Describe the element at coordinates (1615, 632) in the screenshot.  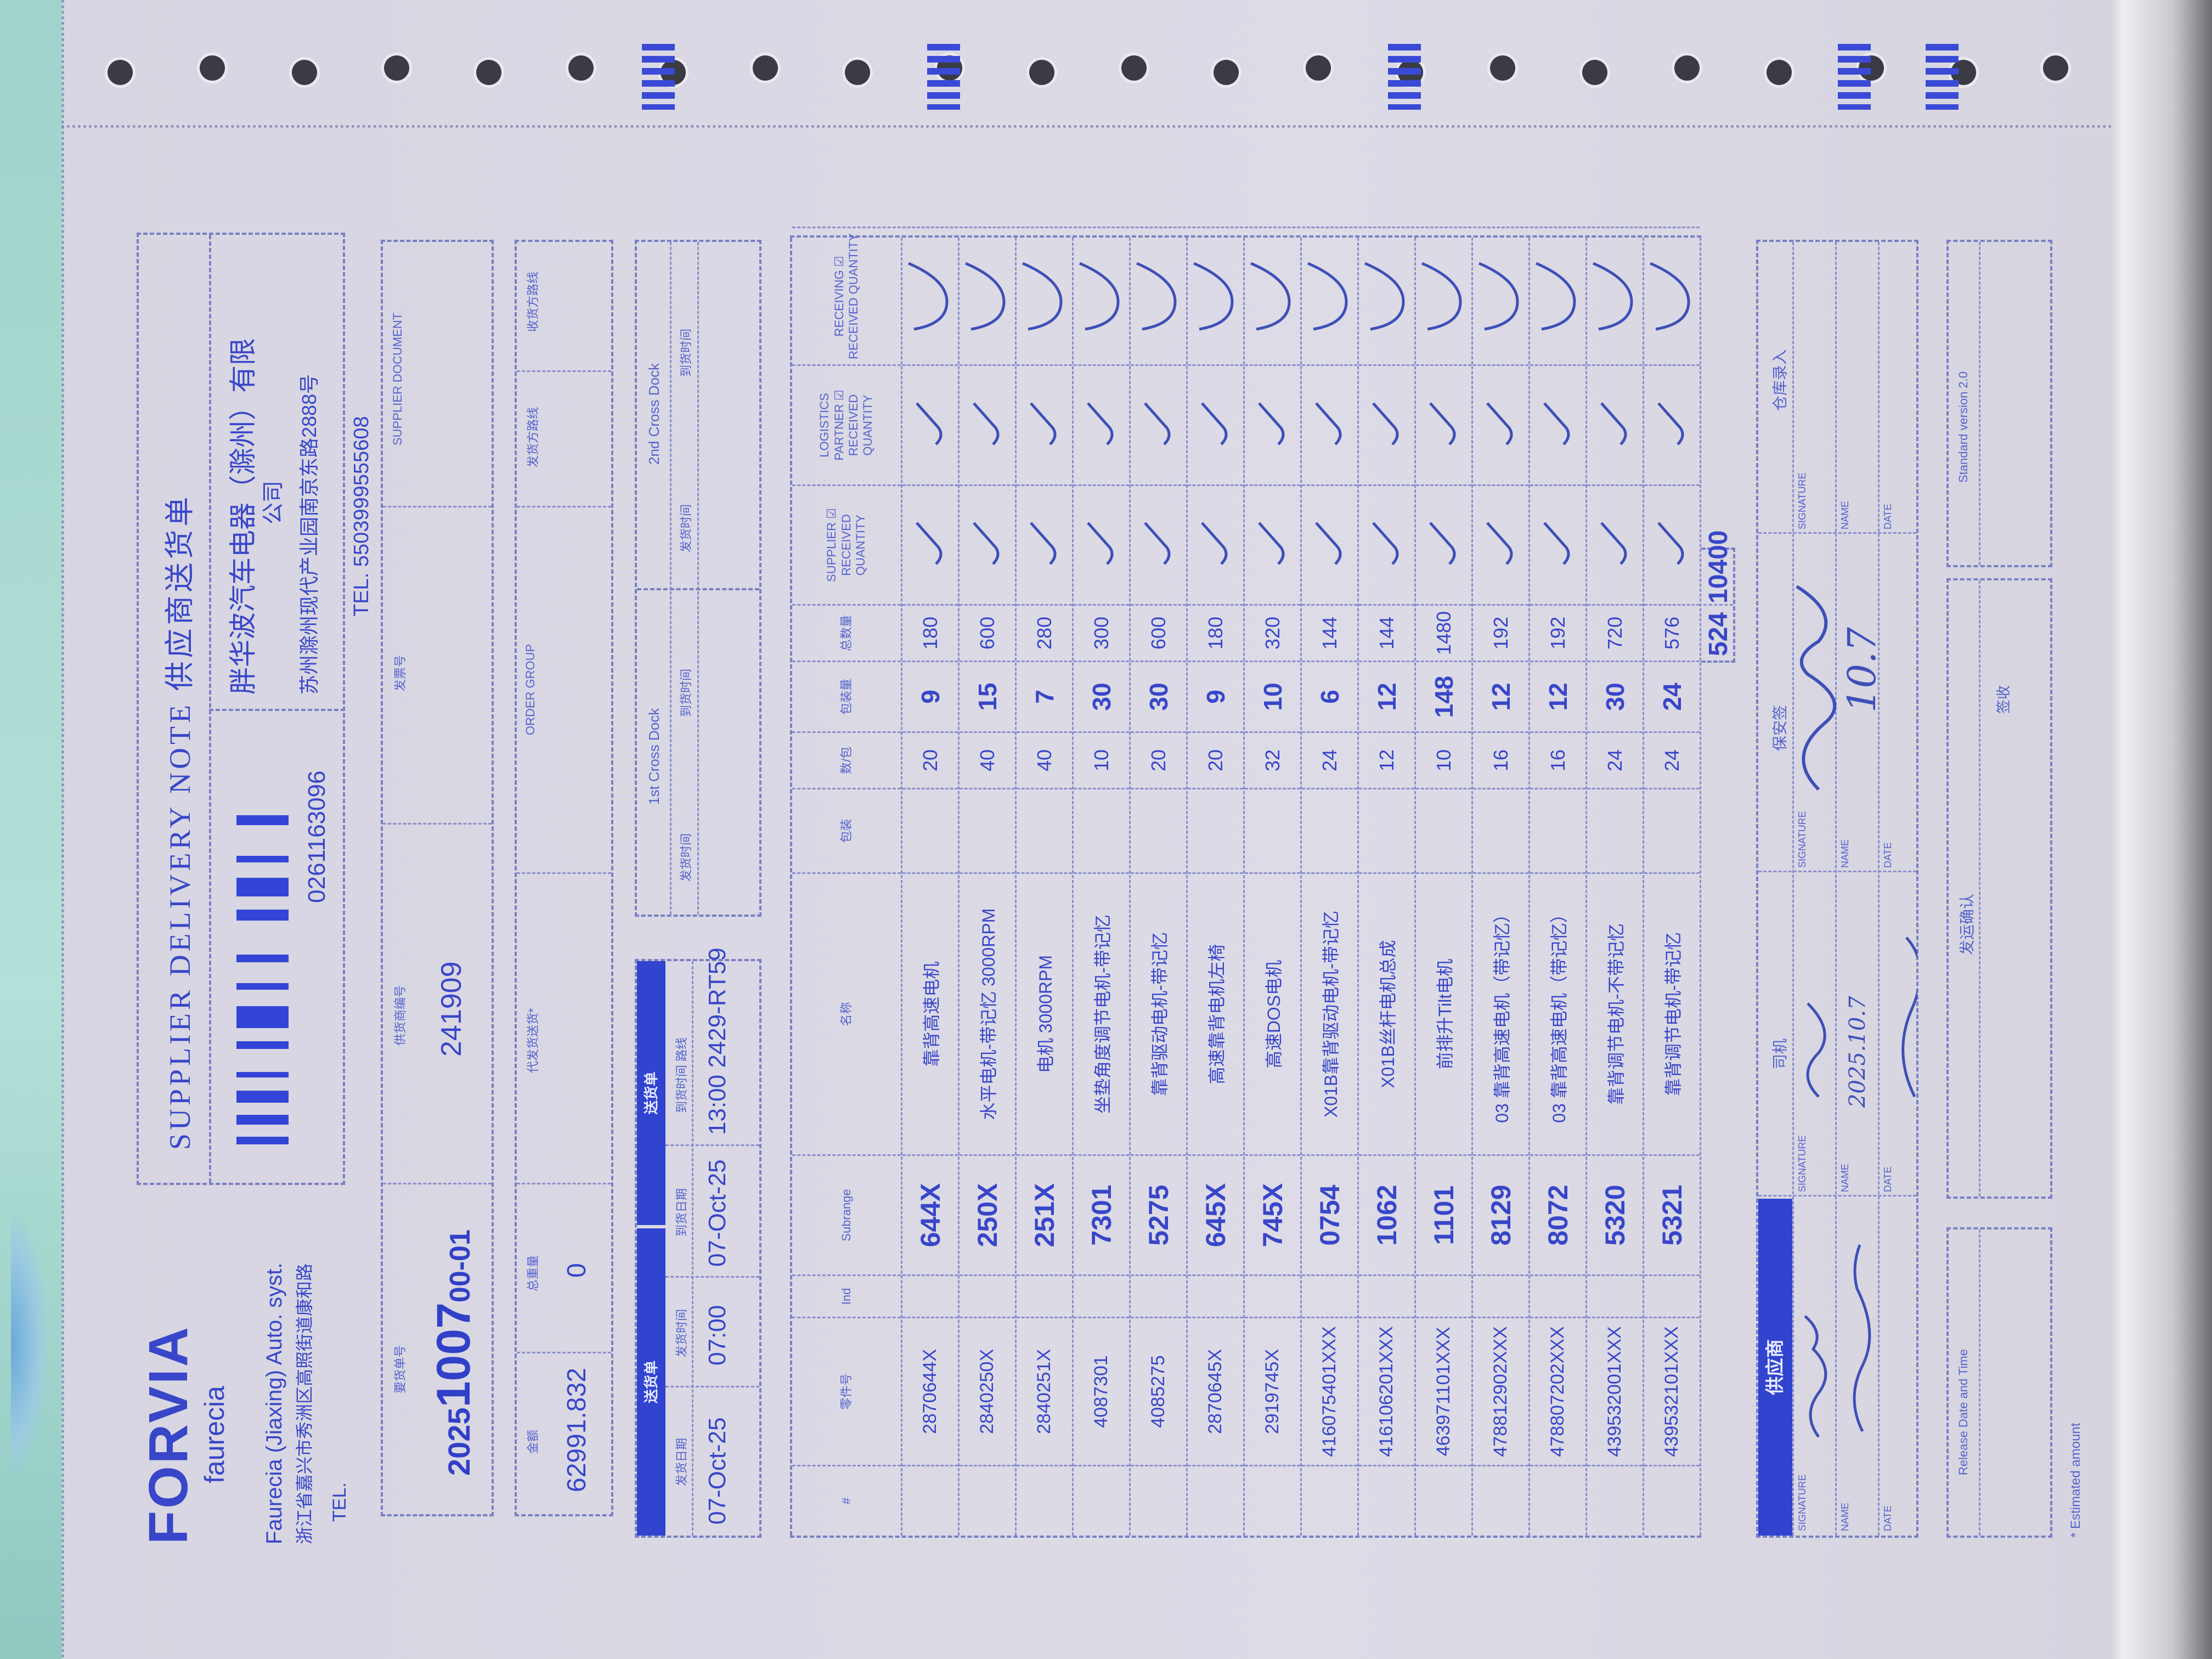
I see `qty-cell: 720` at that location.